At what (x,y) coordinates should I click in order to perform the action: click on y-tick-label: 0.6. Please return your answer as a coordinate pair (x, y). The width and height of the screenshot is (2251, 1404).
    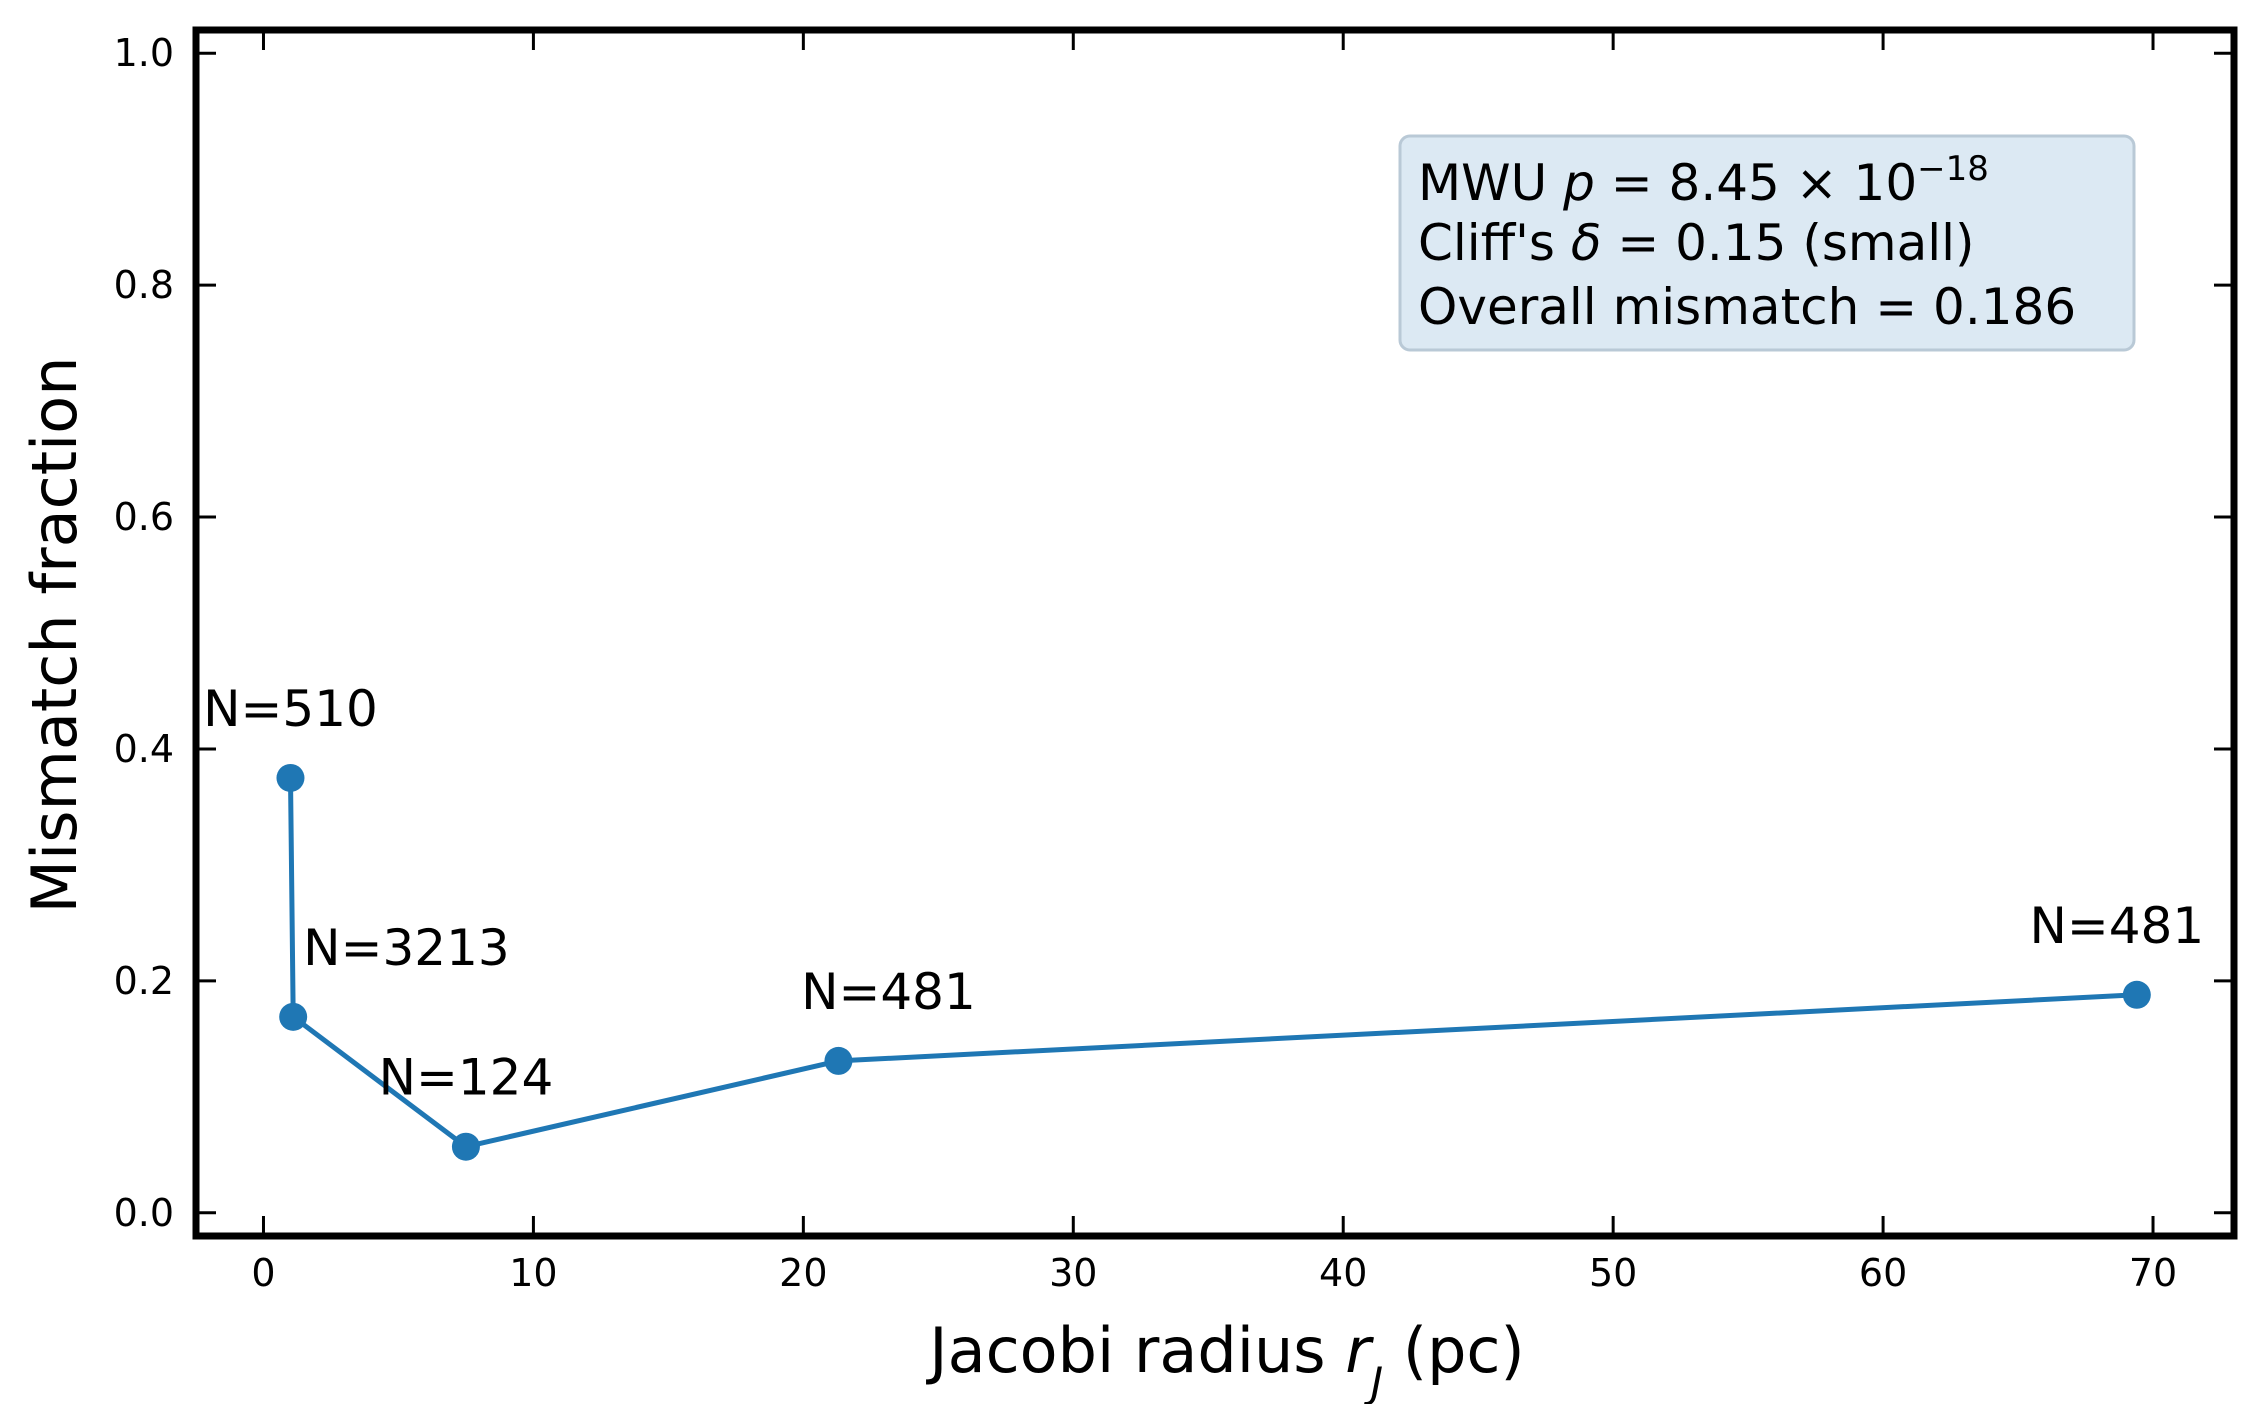
    Looking at the image, I should click on (144, 517).